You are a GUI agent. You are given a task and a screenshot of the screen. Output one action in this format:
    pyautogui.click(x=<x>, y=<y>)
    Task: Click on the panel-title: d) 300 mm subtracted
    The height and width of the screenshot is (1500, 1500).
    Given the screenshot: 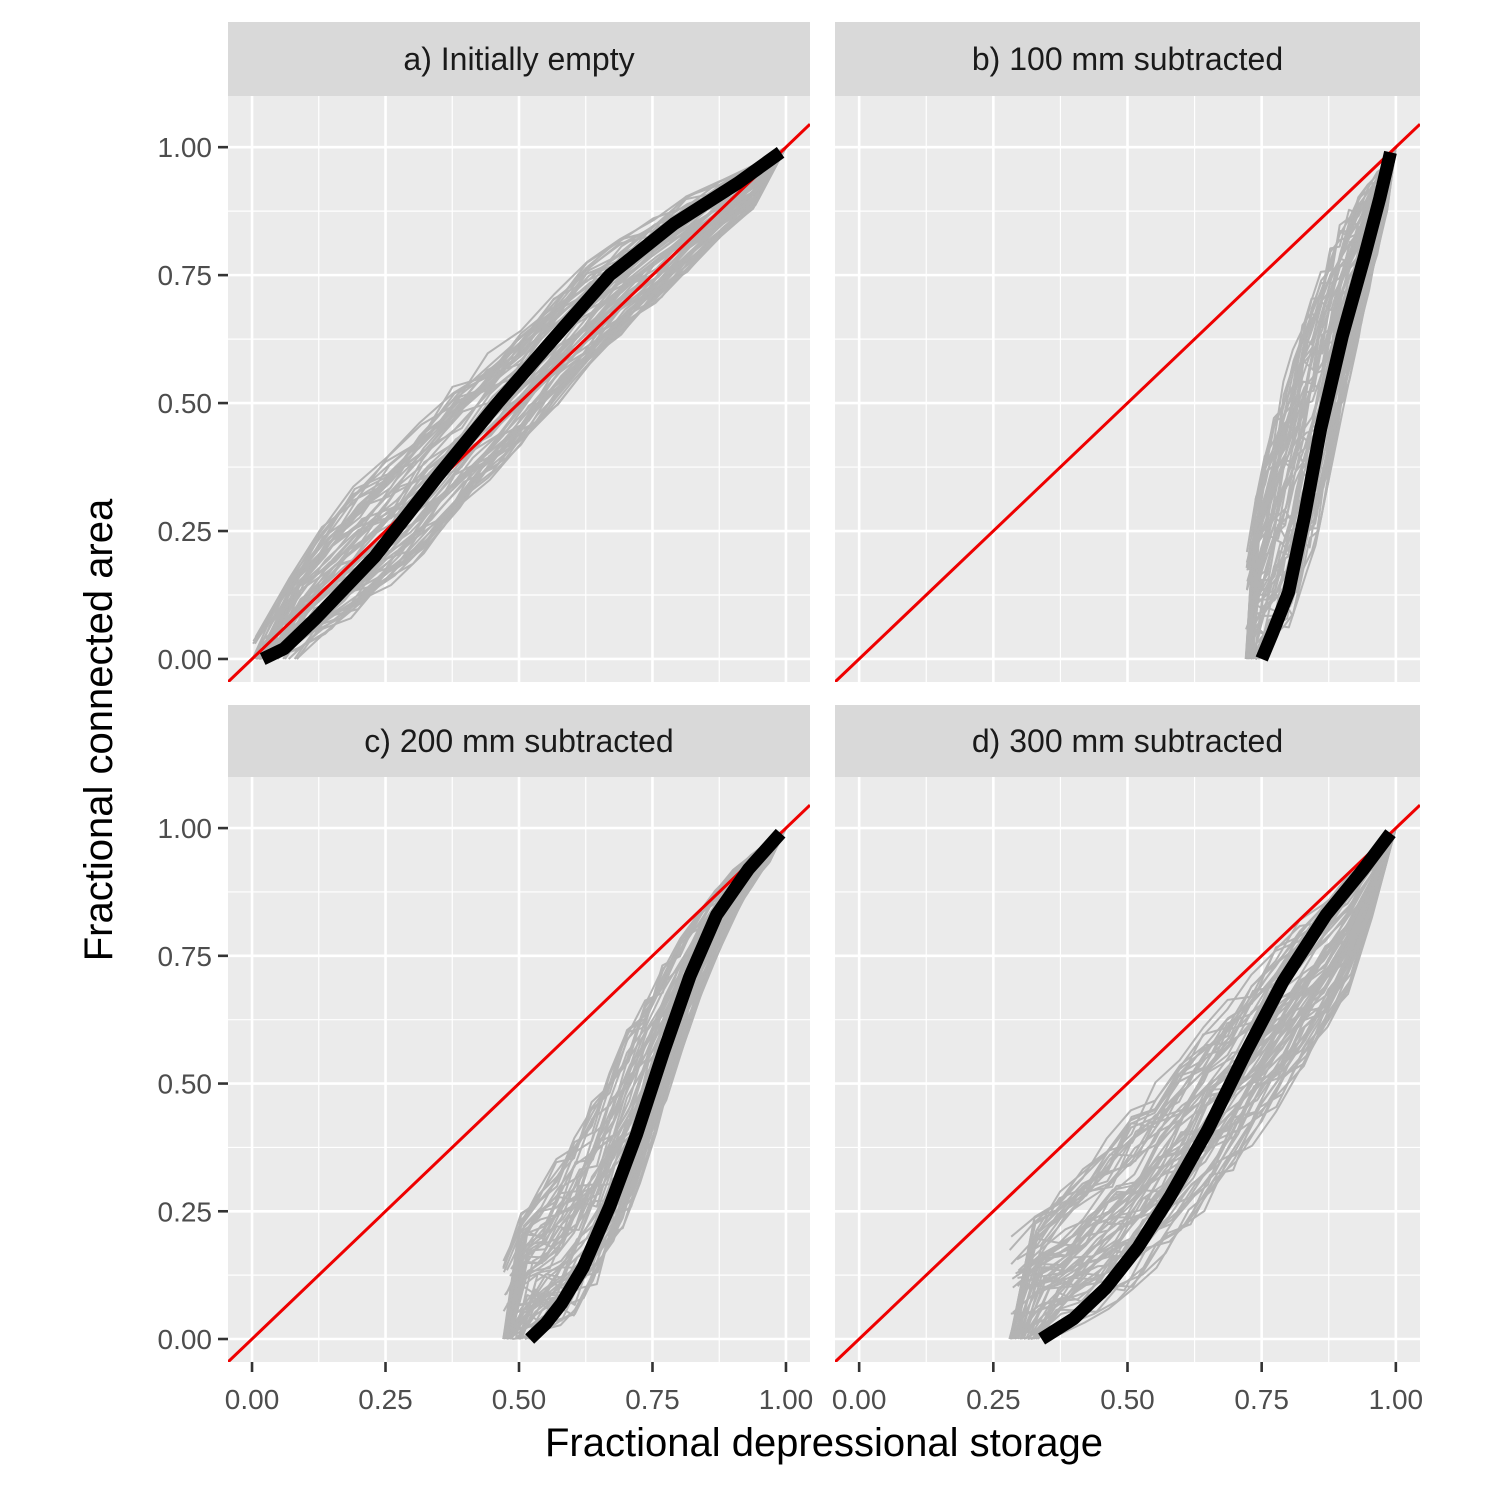 What is the action you would take?
    pyautogui.click(x=1127, y=741)
    